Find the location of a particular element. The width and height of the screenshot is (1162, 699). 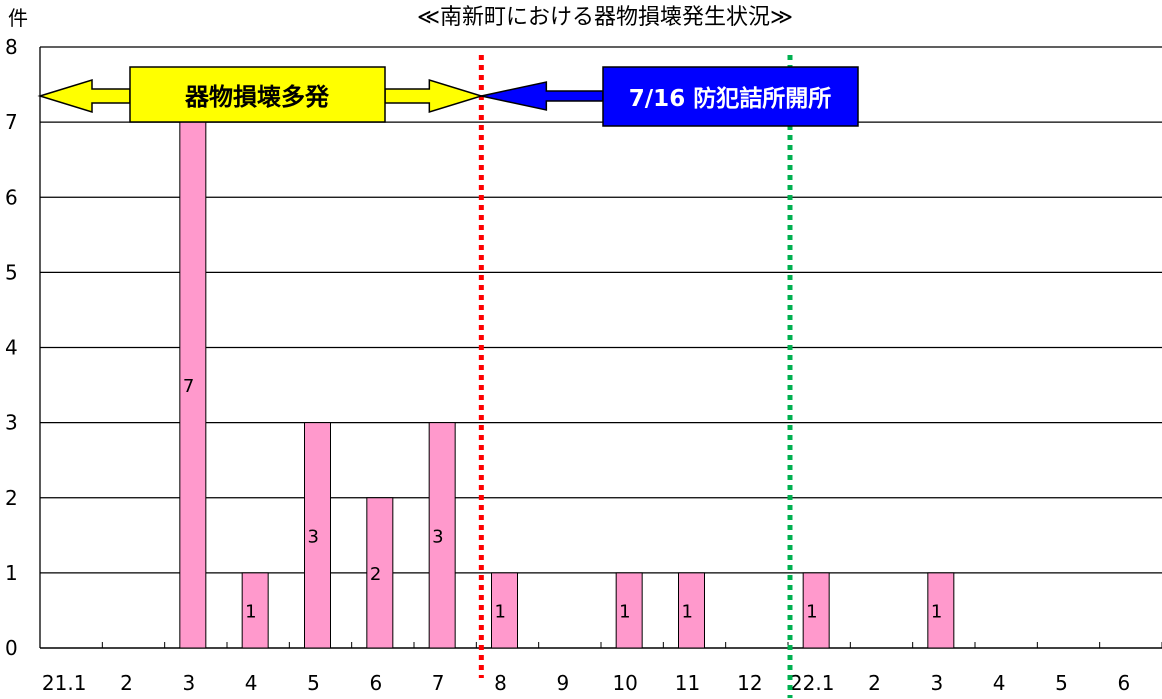

y-tick-label: 7 is located at coordinates (11, 122).